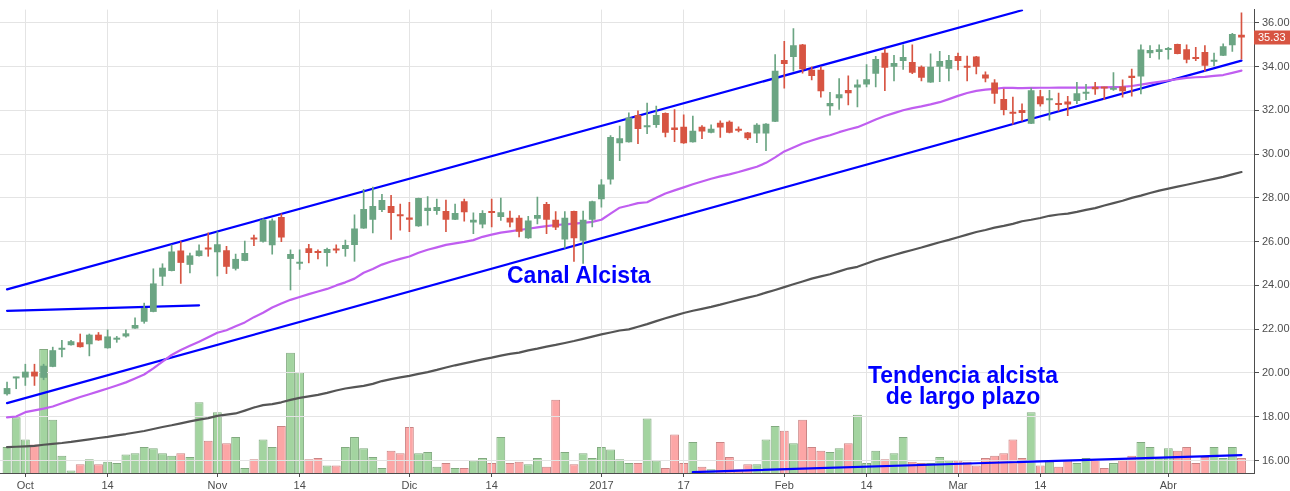 This screenshot has width=1290, height=491. I want to click on x-tick-label: Nov, so click(217, 484).